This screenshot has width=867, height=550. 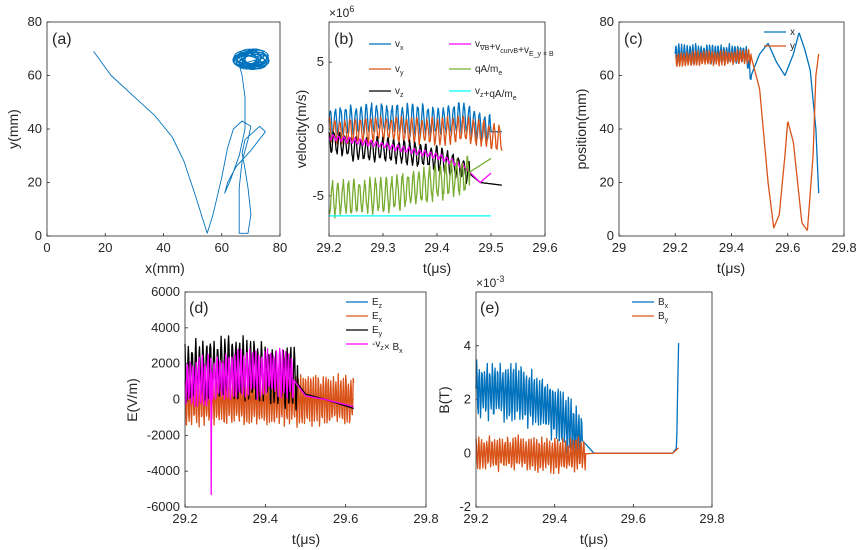 I want to click on panel-d-xlabel: t(μs), so click(x=306, y=539).